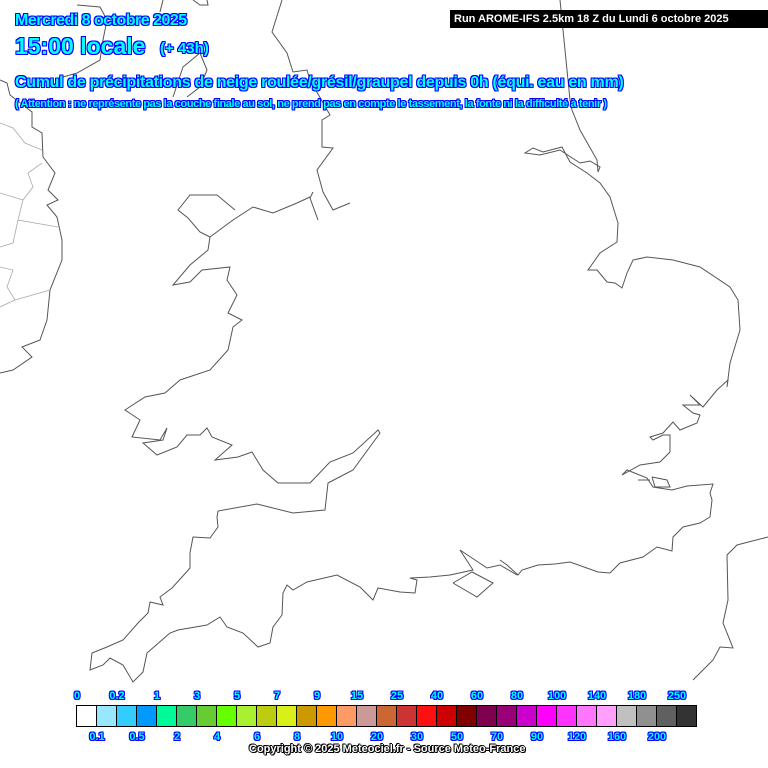  Describe the element at coordinates (497, 737) in the screenshot. I see `legend-label: 70` at that location.